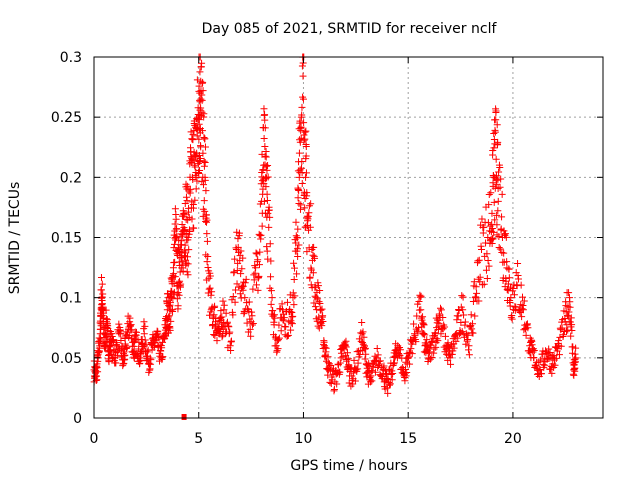 Image resolution: width=640 pixels, height=480 pixels. Describe the element at coordinates (408, 439) in the screenshot. I see `x-tick-label: 15` at that location.